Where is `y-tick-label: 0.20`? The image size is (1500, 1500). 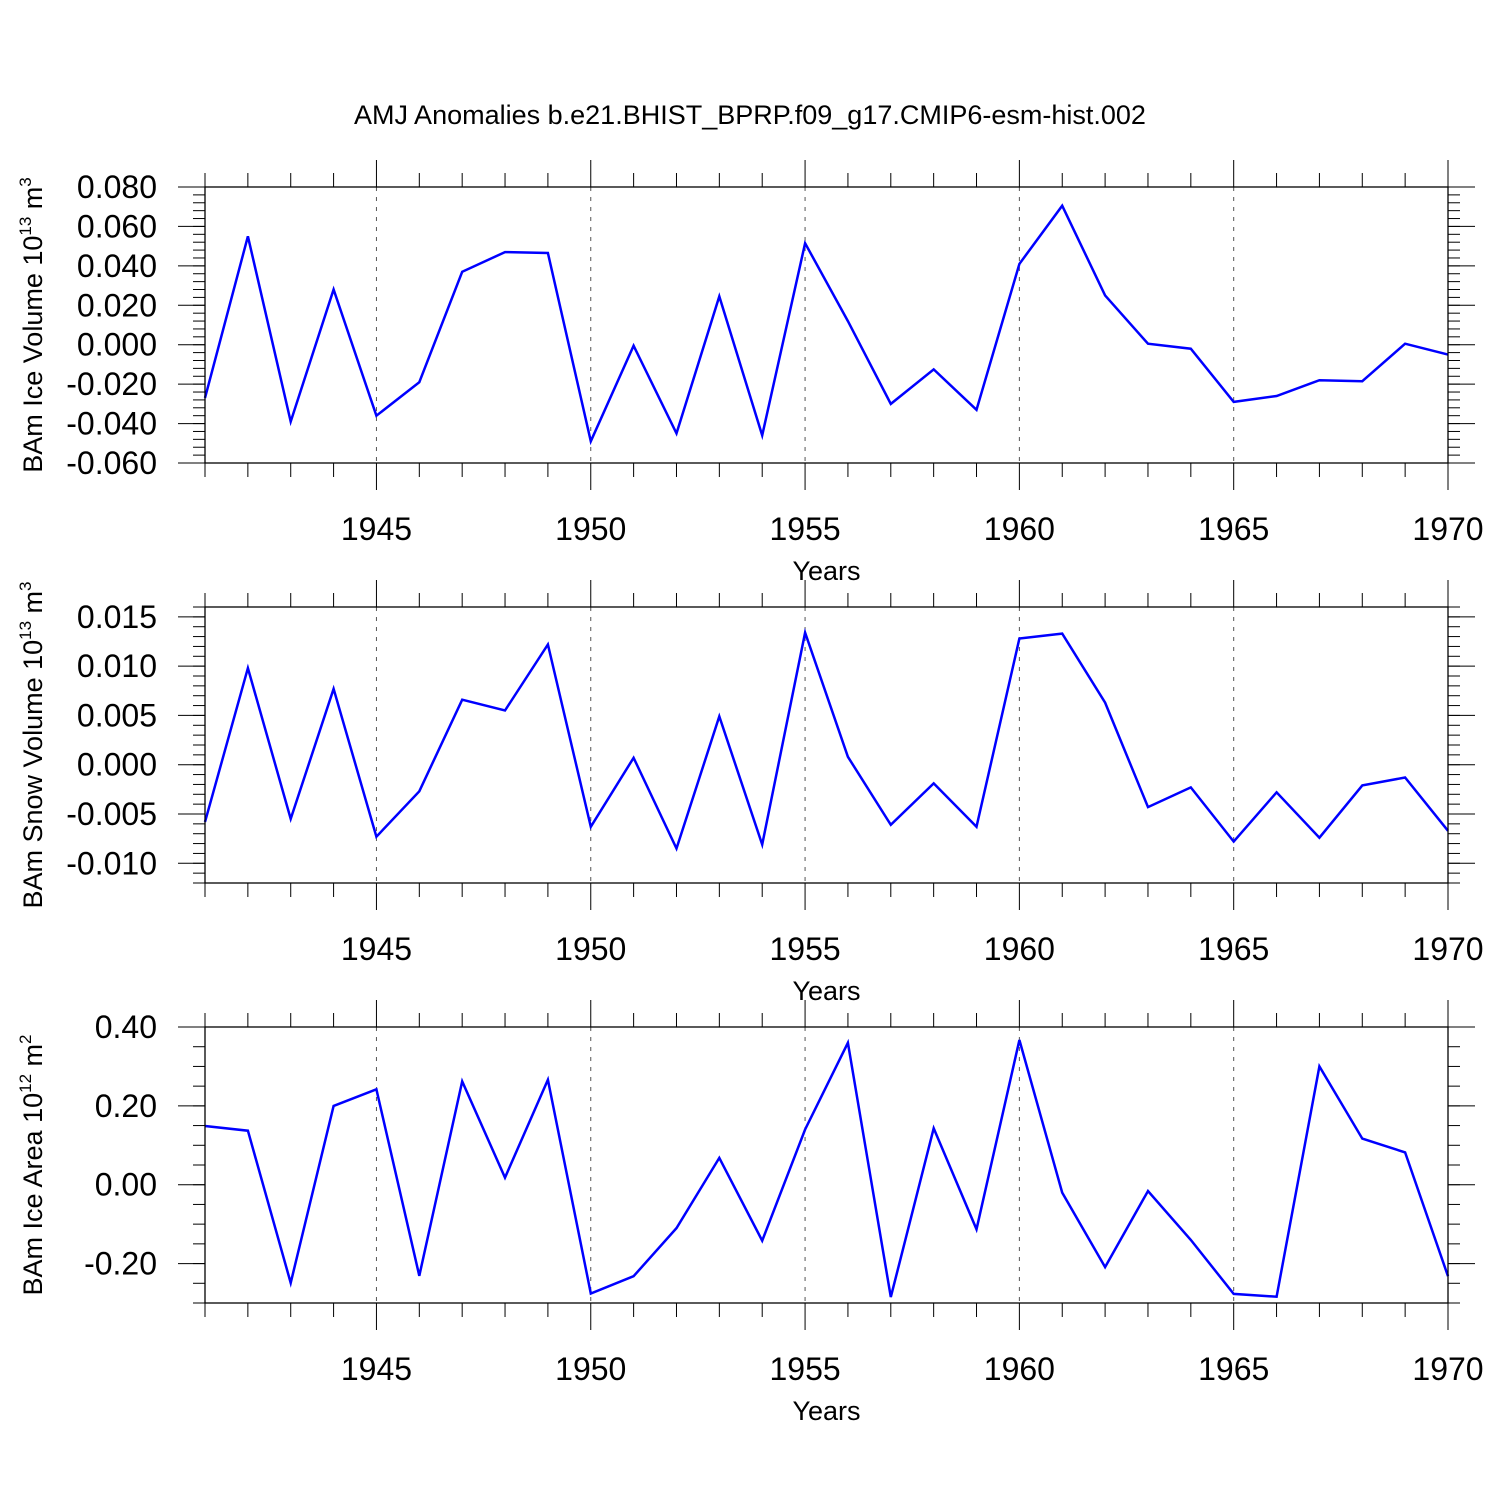
y-tick-label: 0.20 is located at coordinates (126, 1106).